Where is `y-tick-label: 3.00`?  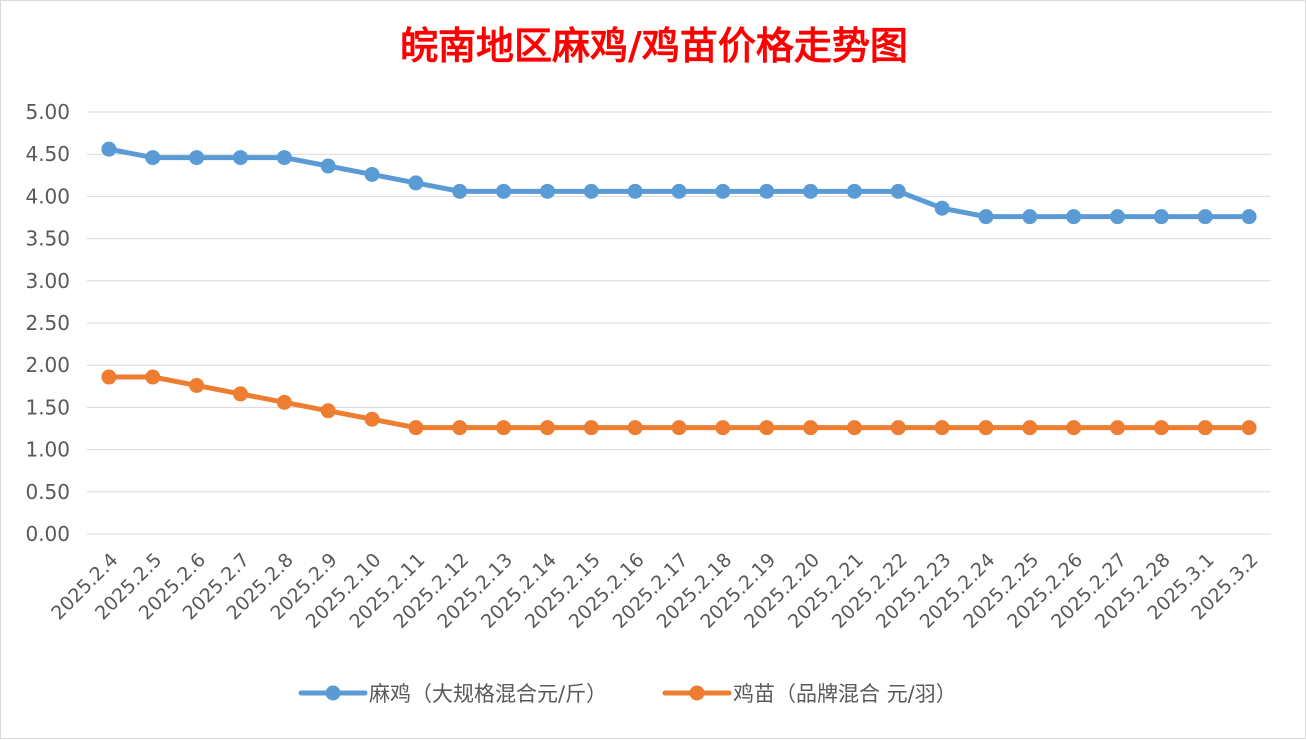 y-tick-label: 3.00 is located at coordinates (47, 281).